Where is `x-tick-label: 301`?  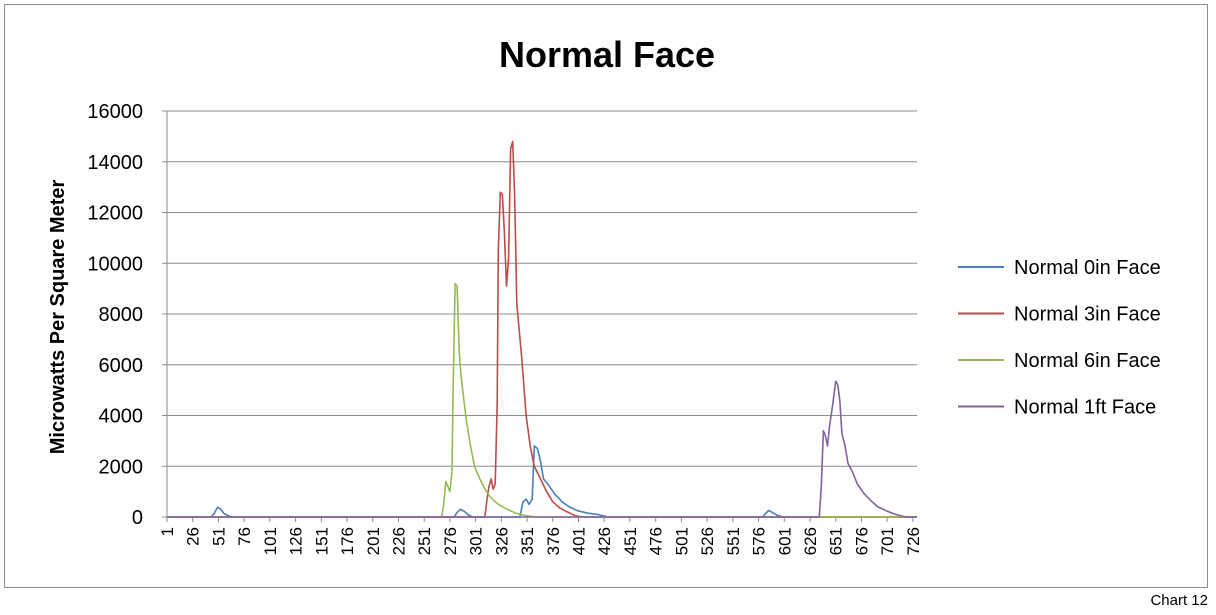 x-tick-label: 301 is located at coordinates (476, 541).